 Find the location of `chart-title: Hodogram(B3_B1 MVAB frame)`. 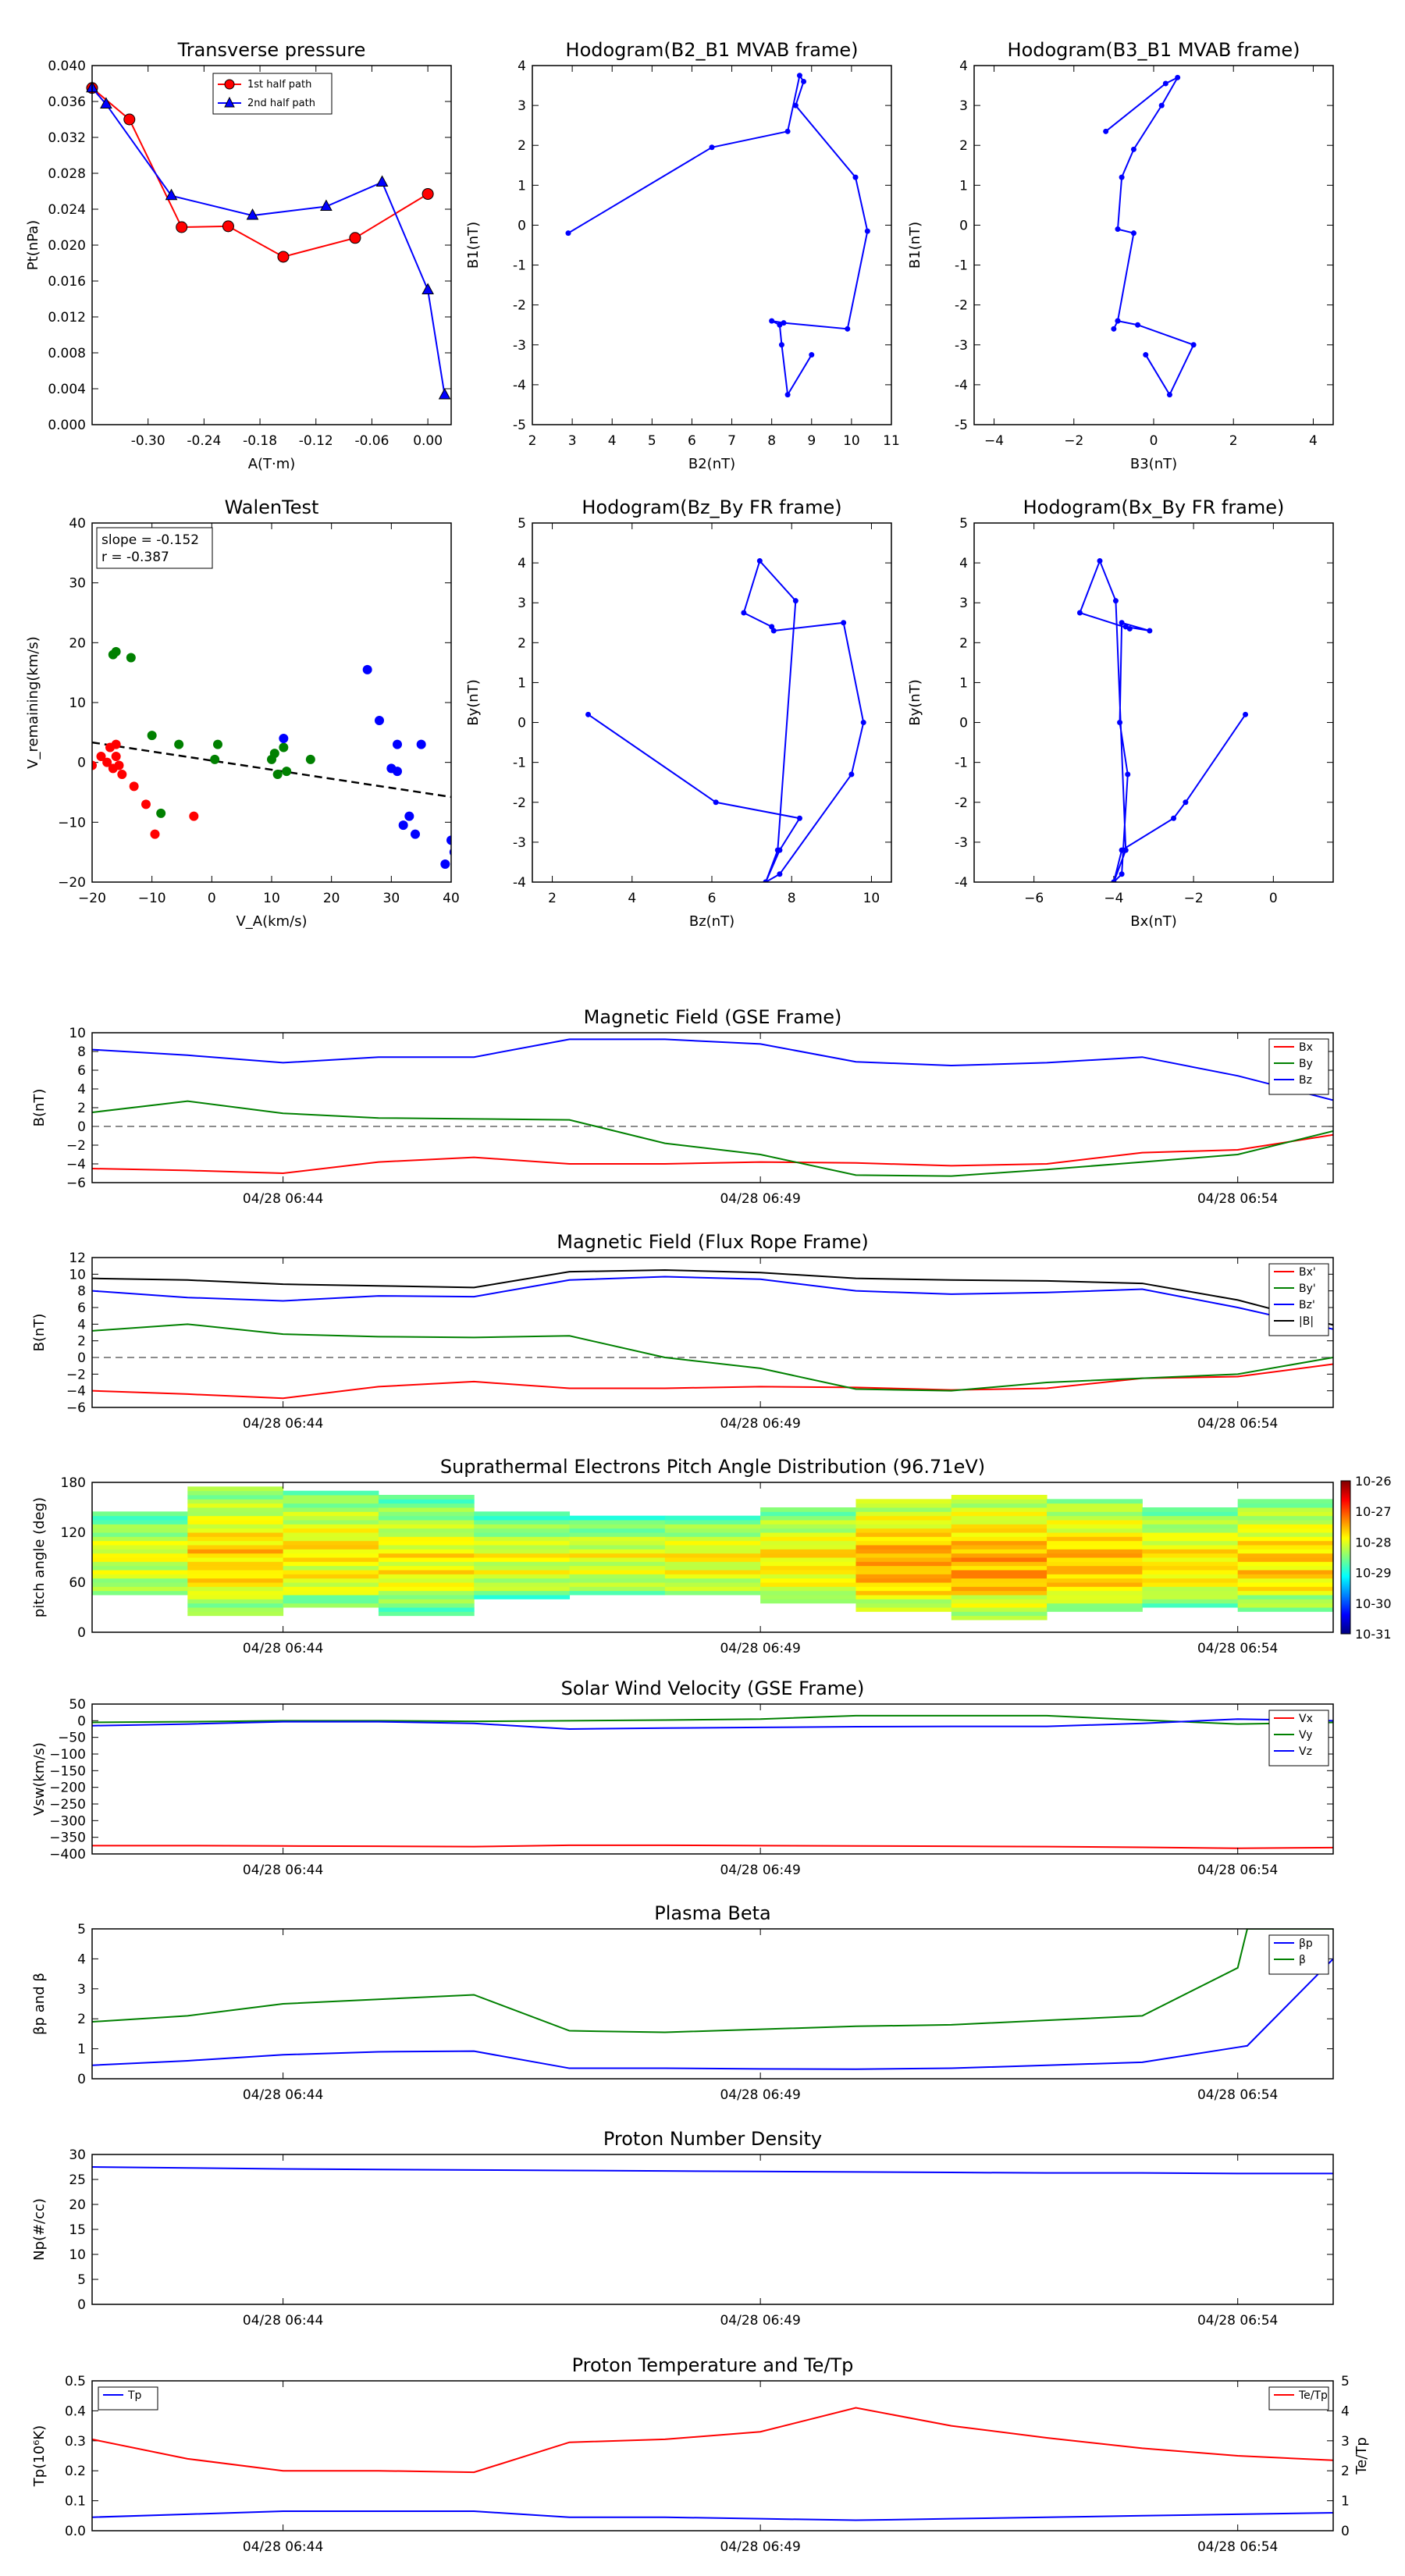

chart-title: Hodogram(B3_B1 MVAB frame) is located at coordinates (1154, 50).